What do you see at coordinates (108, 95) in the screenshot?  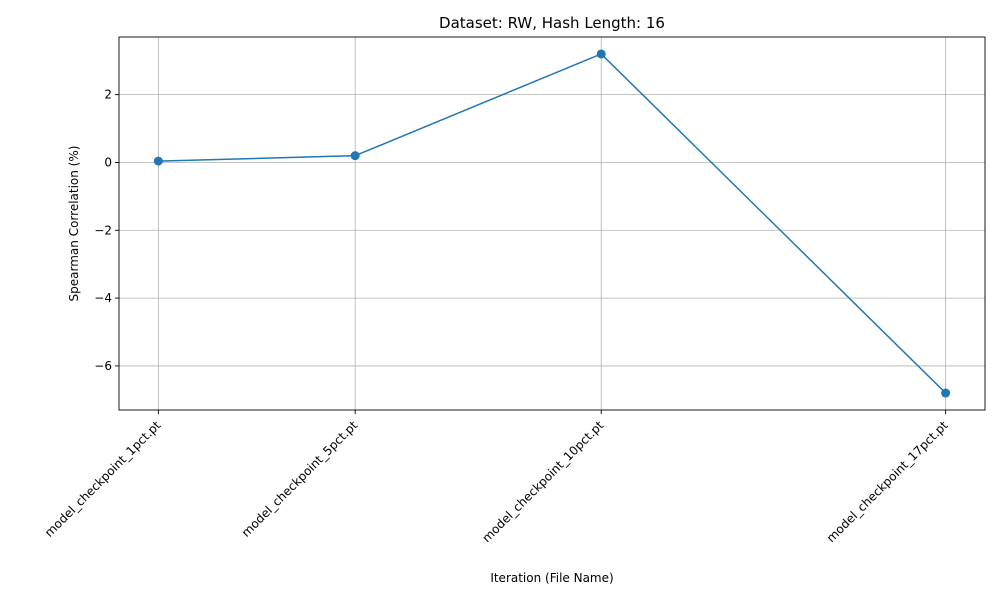 I see `y-tick-label: 2` at bounding box center [108, 95].